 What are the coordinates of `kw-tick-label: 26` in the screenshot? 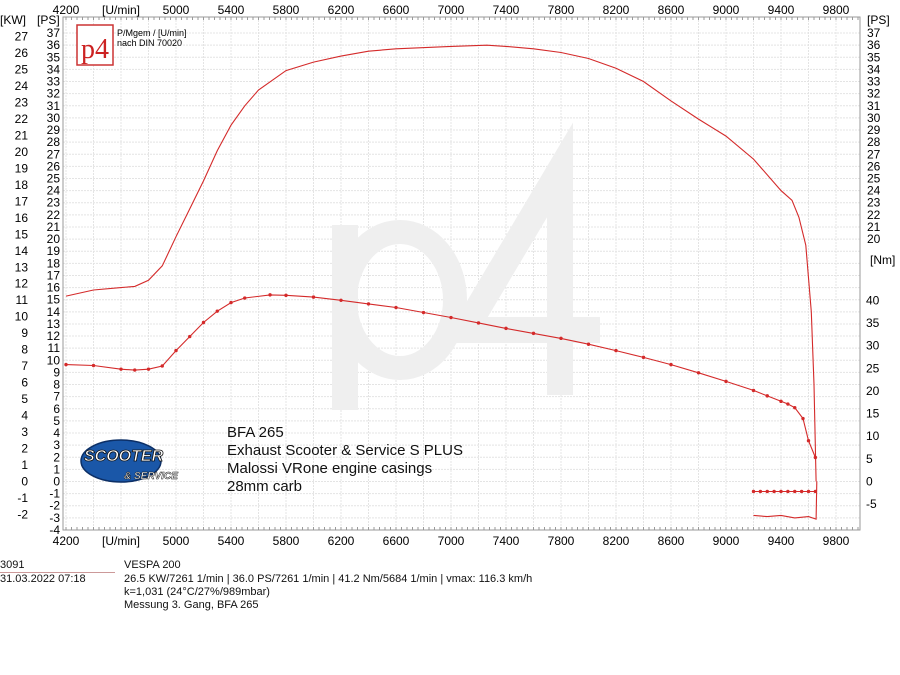 It's located at (22, 53).